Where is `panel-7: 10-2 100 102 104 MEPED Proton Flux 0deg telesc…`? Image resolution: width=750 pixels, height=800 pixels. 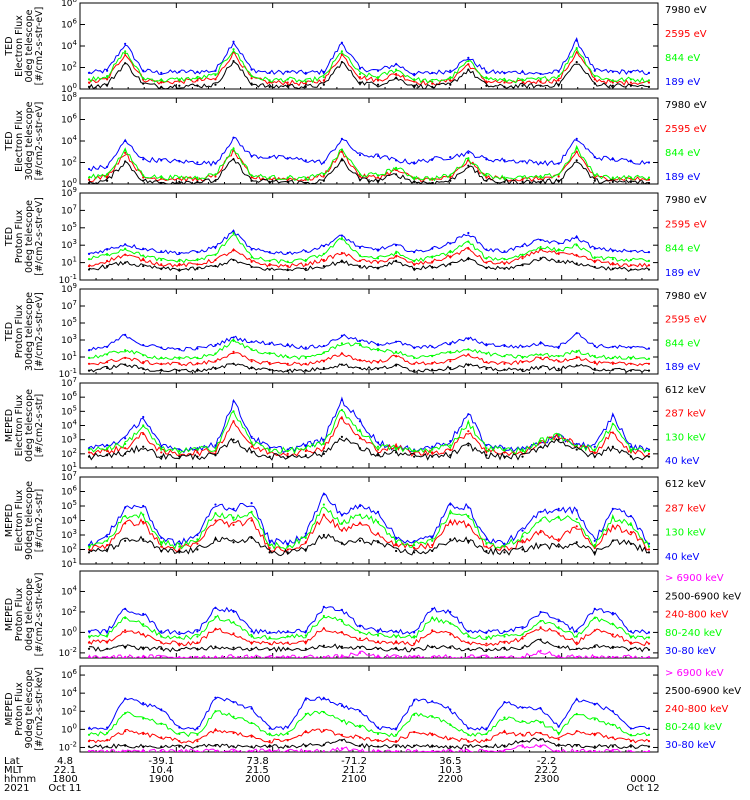
panel-7: 10-2 100 102 104 MEPED Proton Flux 0deg telesc… is located at coordinates (372, 614).